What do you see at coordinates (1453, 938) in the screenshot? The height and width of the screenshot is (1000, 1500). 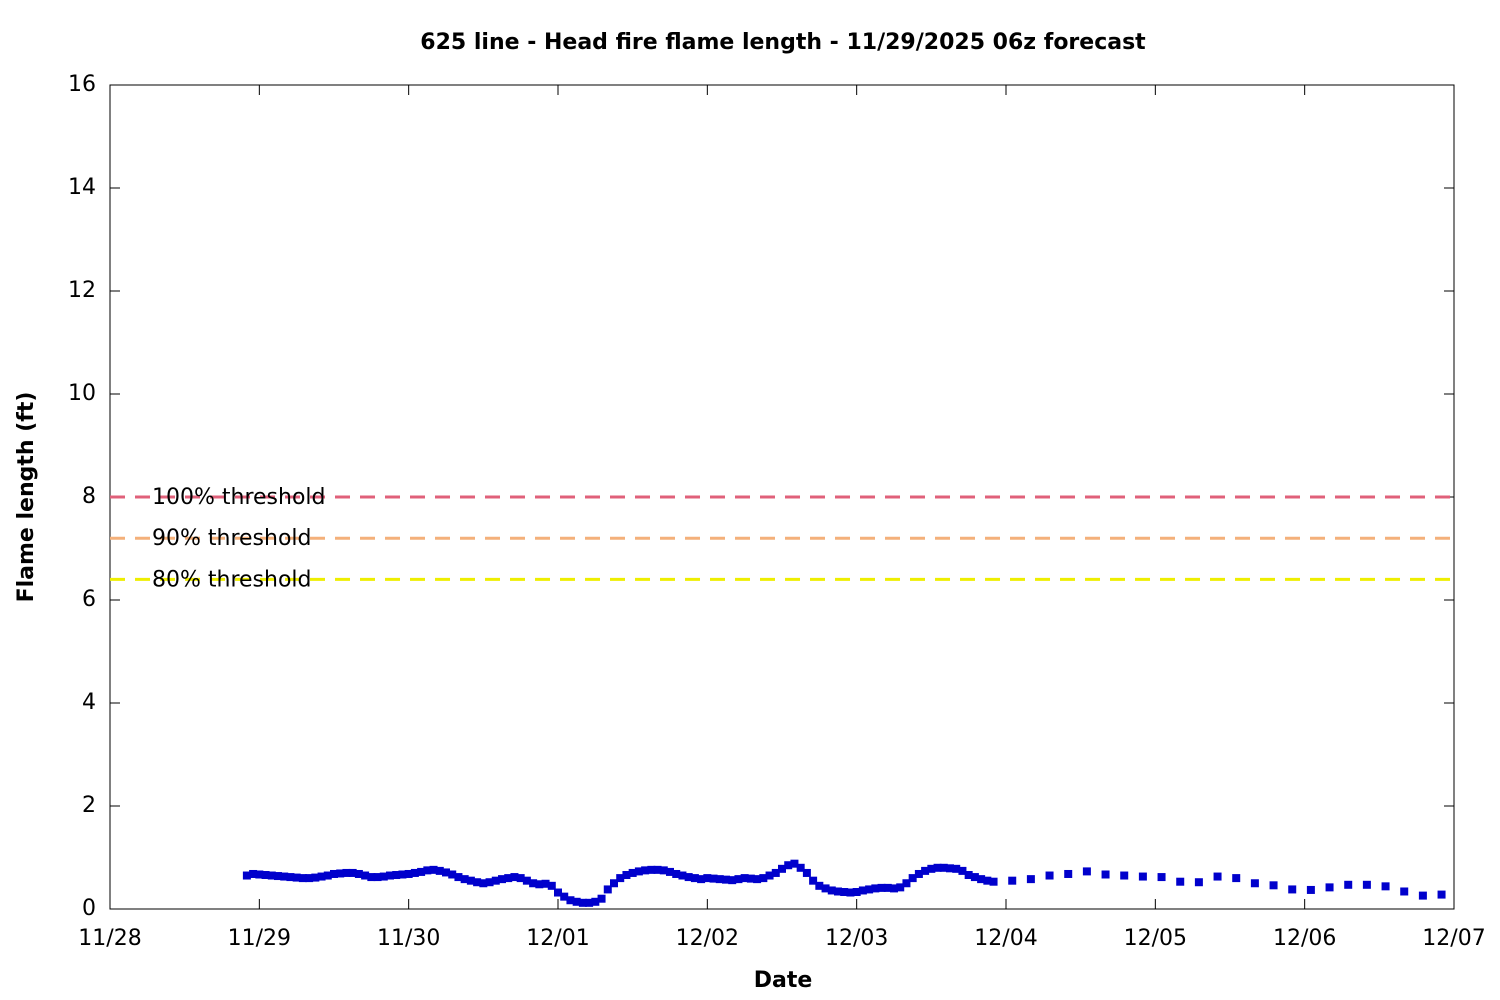 I see `x-tick-label: 12/07` at bounding box center [1453, 938].